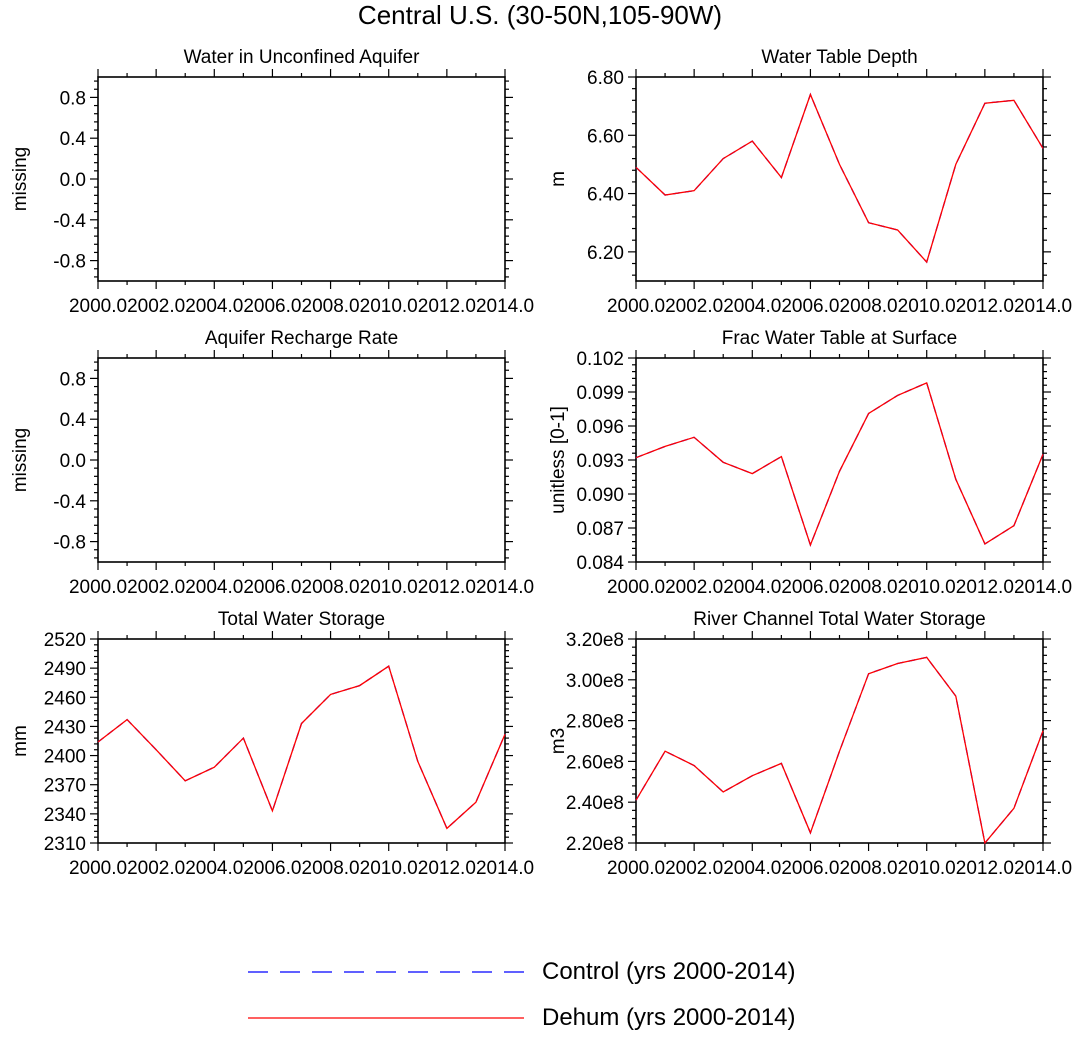 This screenshot has width=1079, height=1038. I want to click on chart-title-water-table-depth: Water Table Depth, so click(839, 57).